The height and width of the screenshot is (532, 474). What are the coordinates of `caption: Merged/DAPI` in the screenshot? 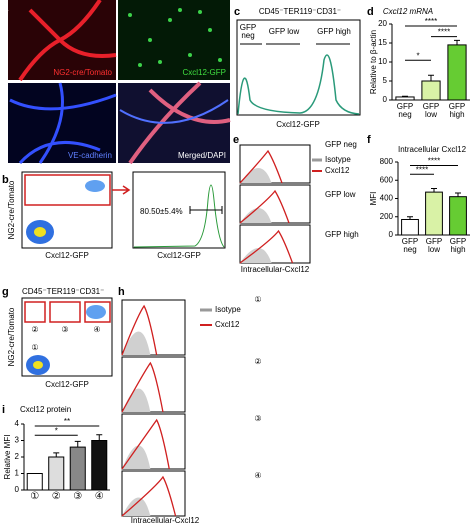 It's located at (202, 155).